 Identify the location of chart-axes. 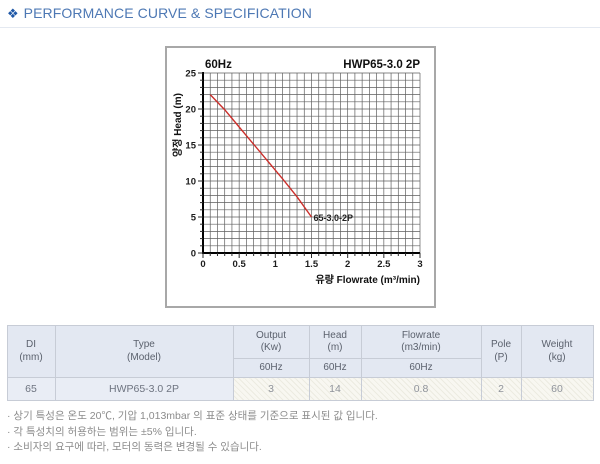
(310, 163).